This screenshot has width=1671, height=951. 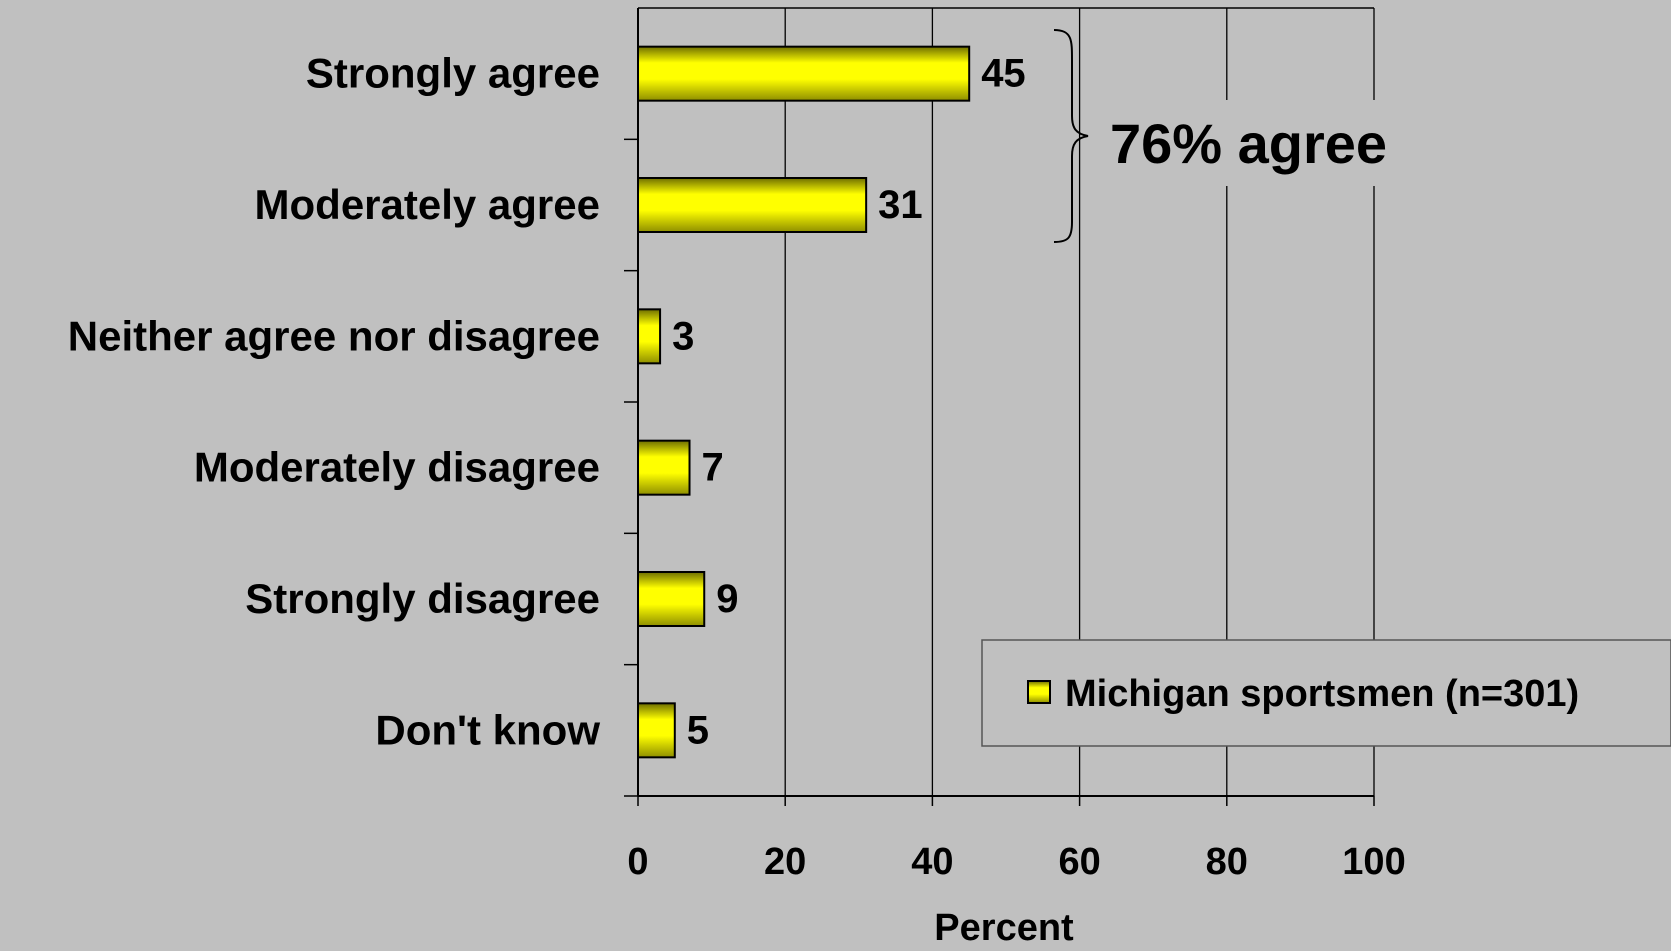 What do you see at coordinates (422, 598) in the screenshot?
I see `category-label: Strongly disagree` at bounding box center [422, 598].